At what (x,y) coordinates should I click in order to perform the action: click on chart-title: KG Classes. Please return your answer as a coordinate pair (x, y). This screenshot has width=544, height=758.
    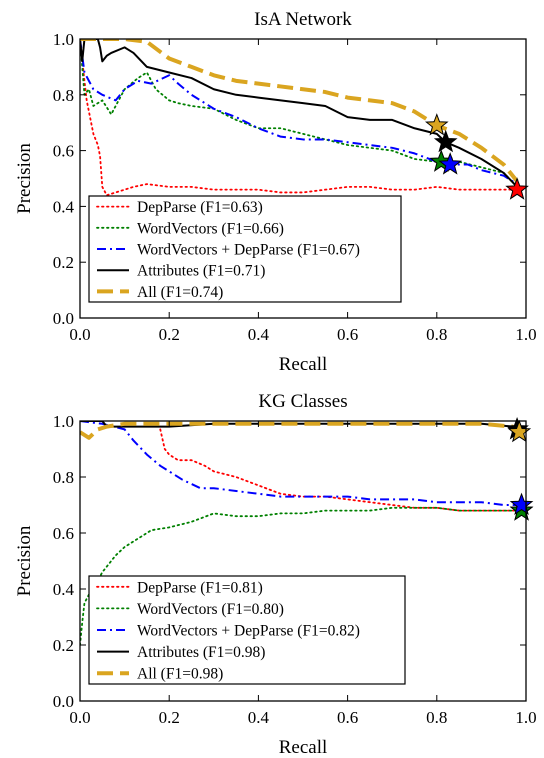
    Looking at the image, I should click on (302, 401).